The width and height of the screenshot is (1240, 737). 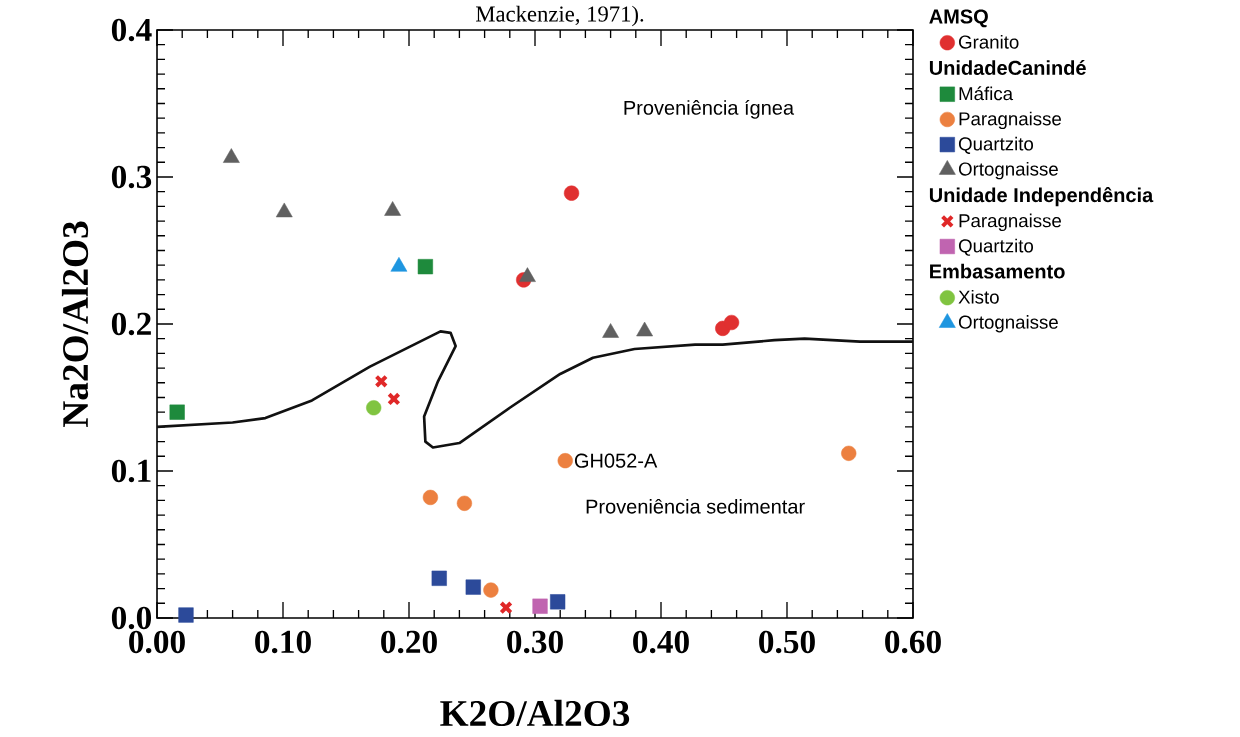 I want to click on annotation: Proveniência sedimentar, so click(x=695, y=506).